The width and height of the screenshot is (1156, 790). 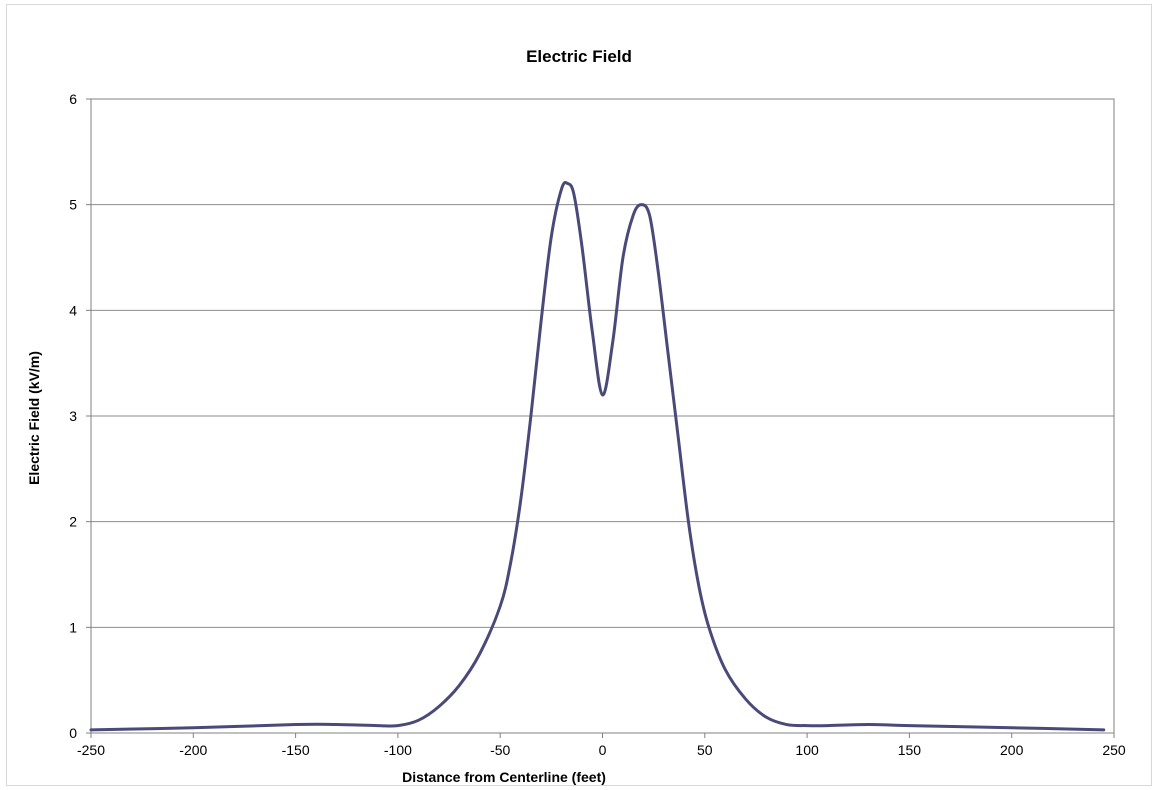 I want to click on x-tick-label: -250, so click(x=91, y=750).